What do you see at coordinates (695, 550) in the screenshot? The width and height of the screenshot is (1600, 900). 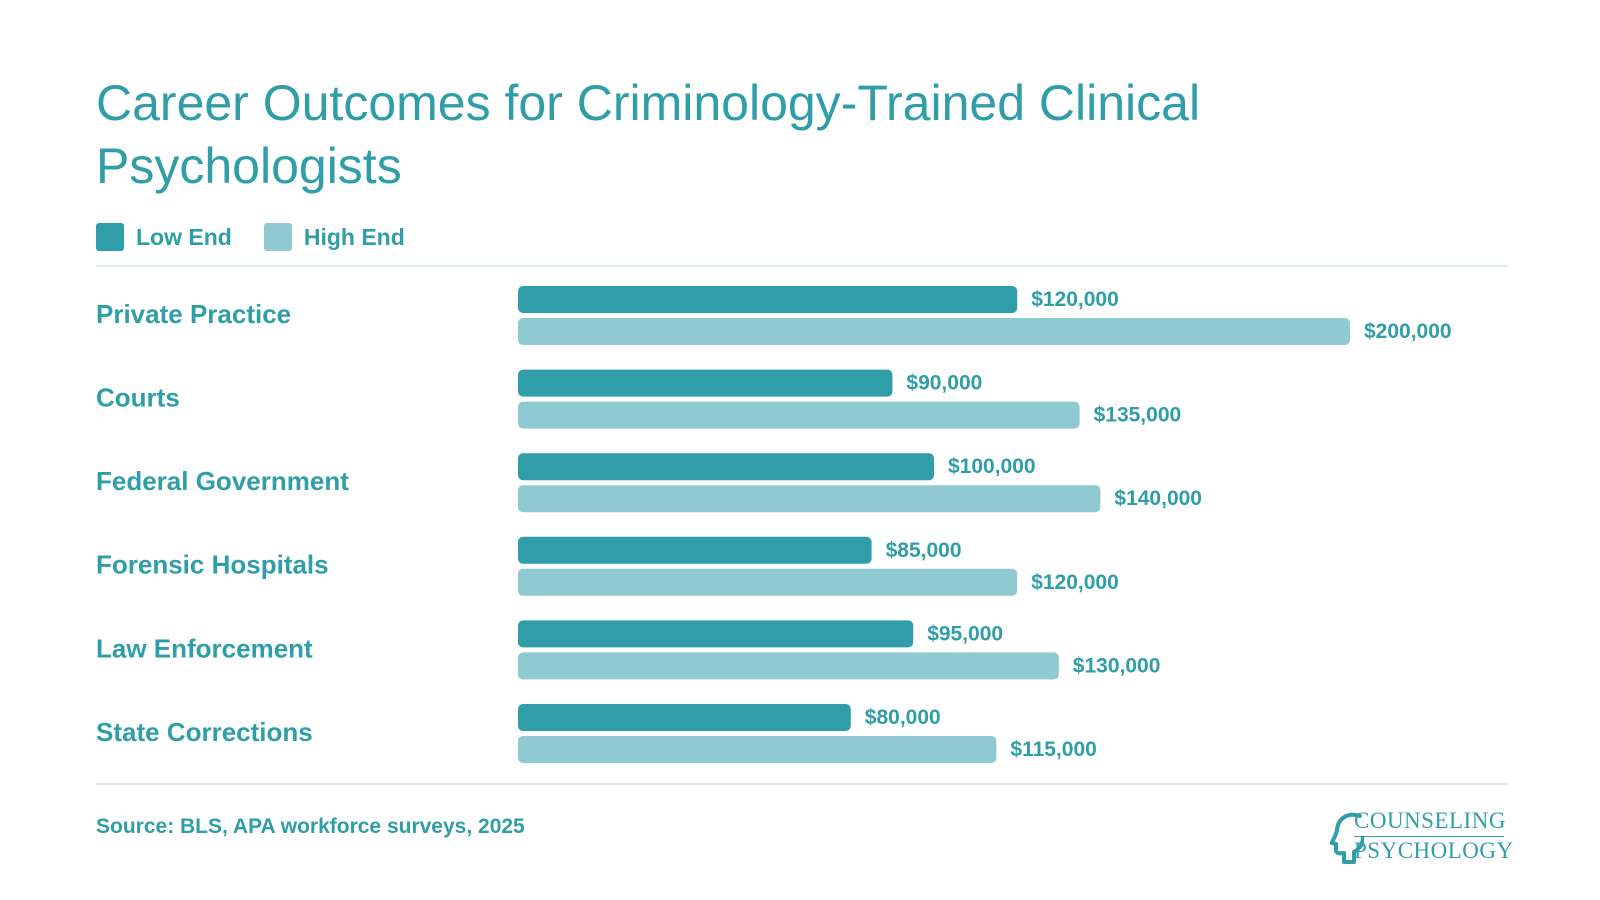 I see `bar-low-end-forensic-hospitals` at bounding box center [695, 550].